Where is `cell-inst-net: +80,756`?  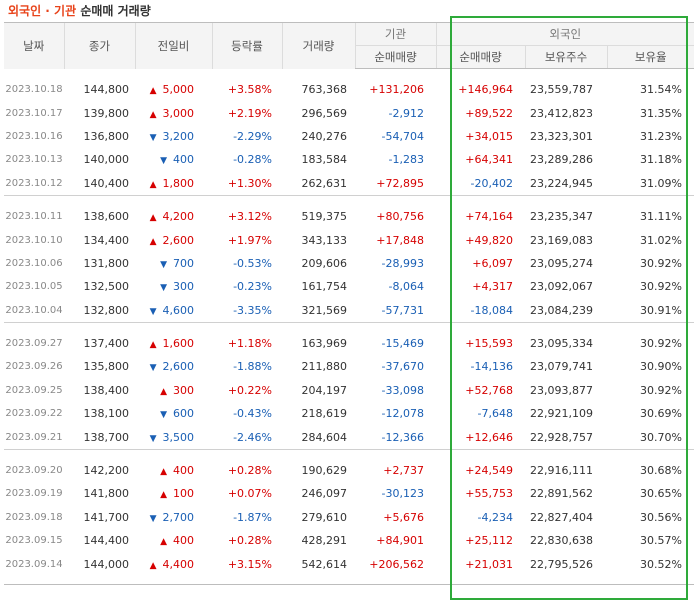 cell-inst-net: +80,756 is located at coordinates (400, 217).